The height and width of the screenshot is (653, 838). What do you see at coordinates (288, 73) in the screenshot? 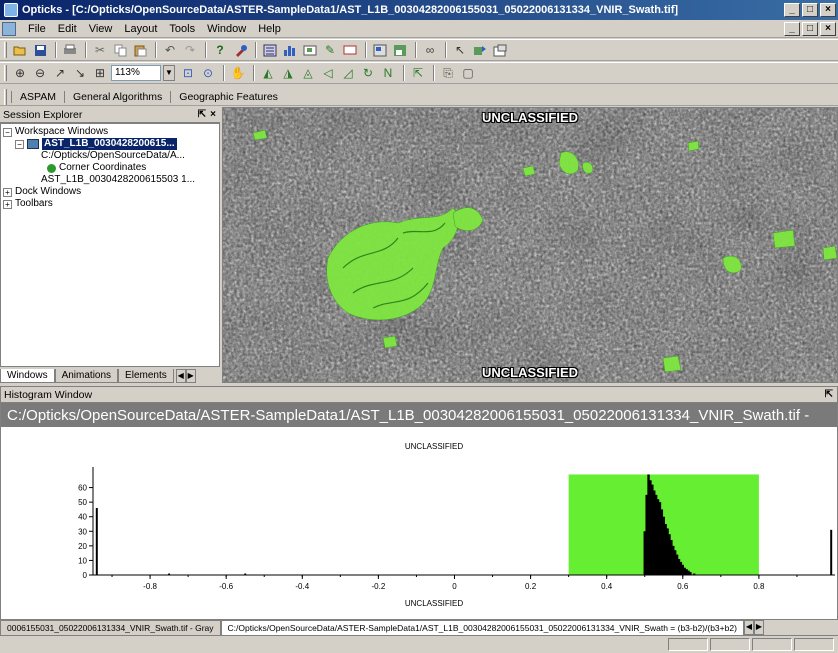
I see `rotate-right-icon: ◮` at bounding box center [288, 73].